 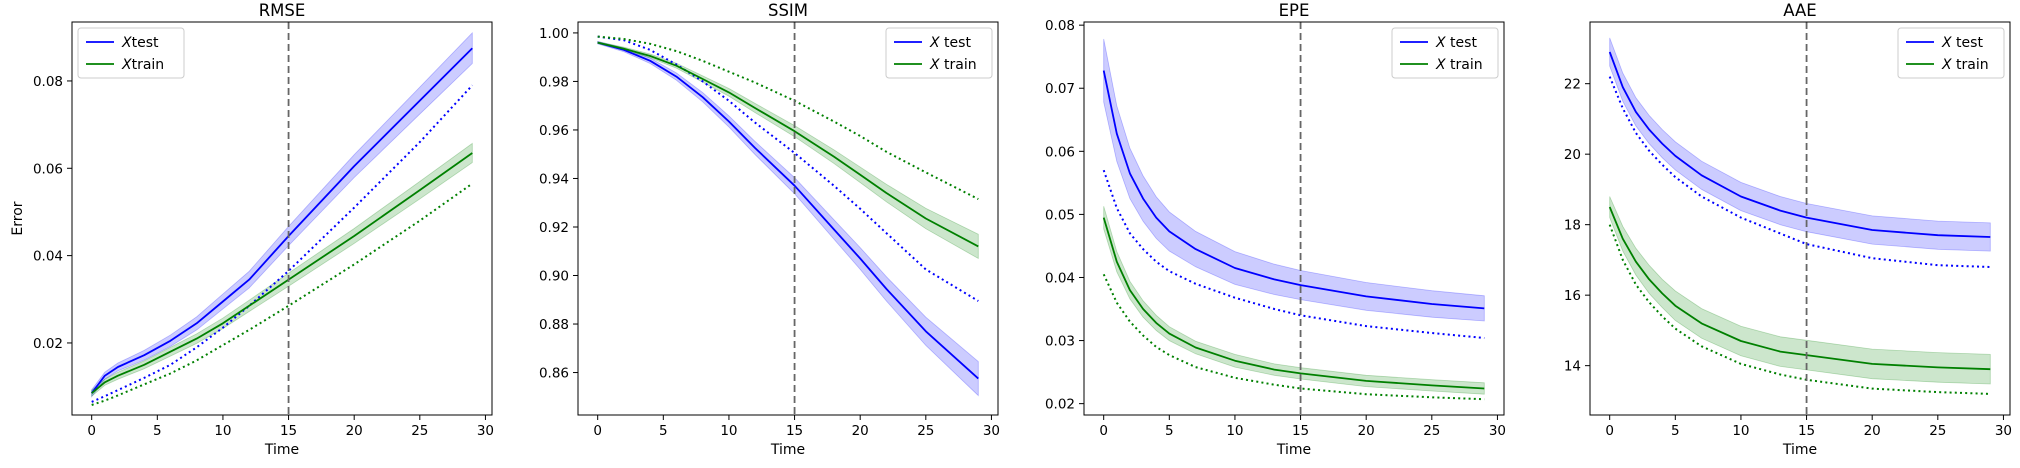 I want to click on legend-label-train: Xtrain, so click(x=142, y=65).